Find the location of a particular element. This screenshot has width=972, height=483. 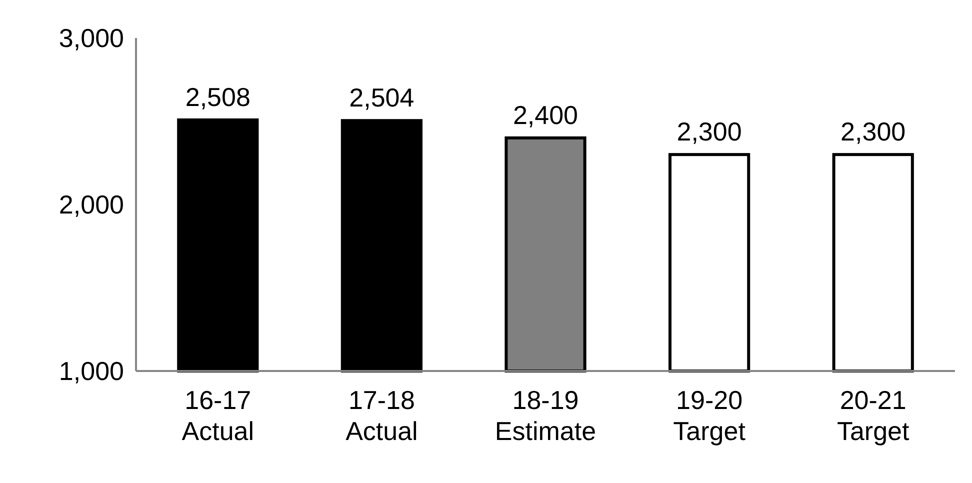

x-tick-label: 18-19 Estimate is located at coordinates (545, 415).